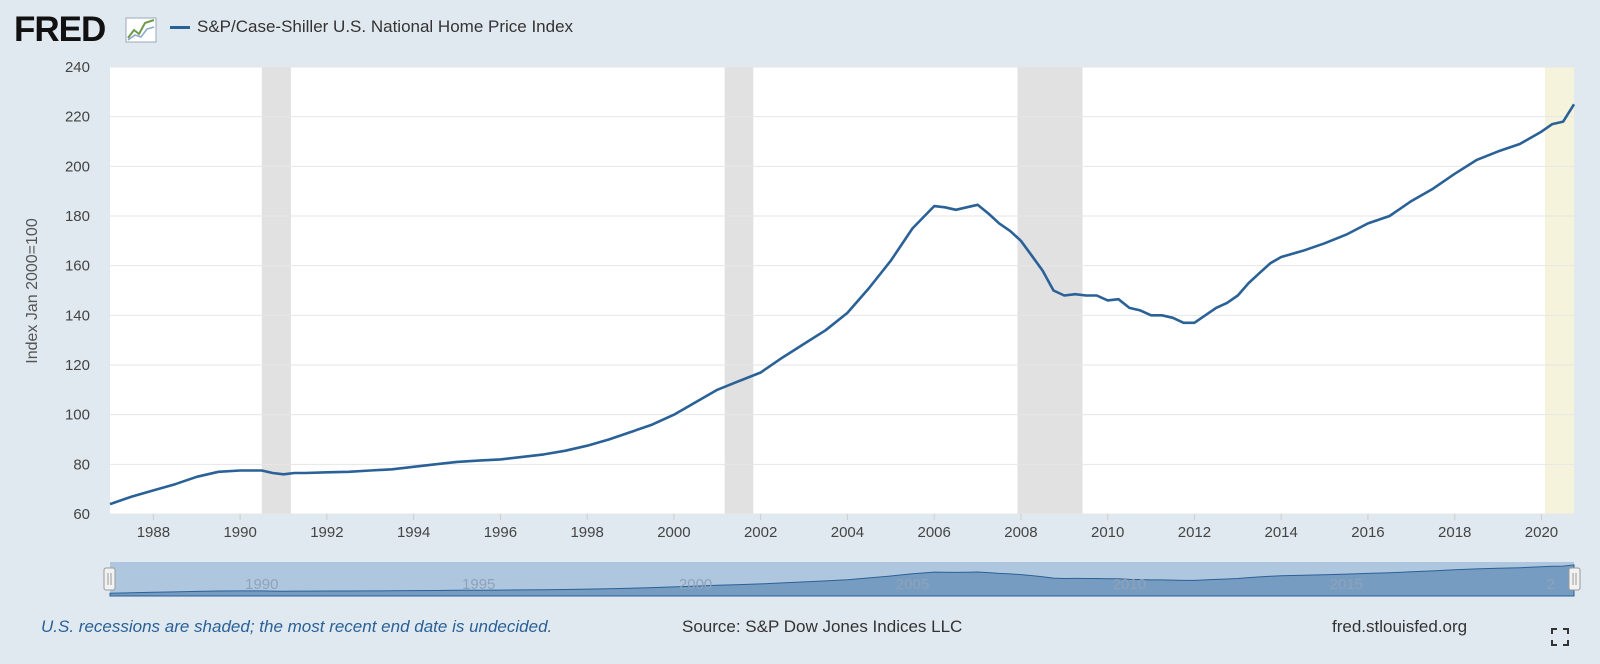  What do you see at coordinates (77, 67) in the screenshot?
I see `y-tick-label-240: 240` at bounding box center [77, 67].